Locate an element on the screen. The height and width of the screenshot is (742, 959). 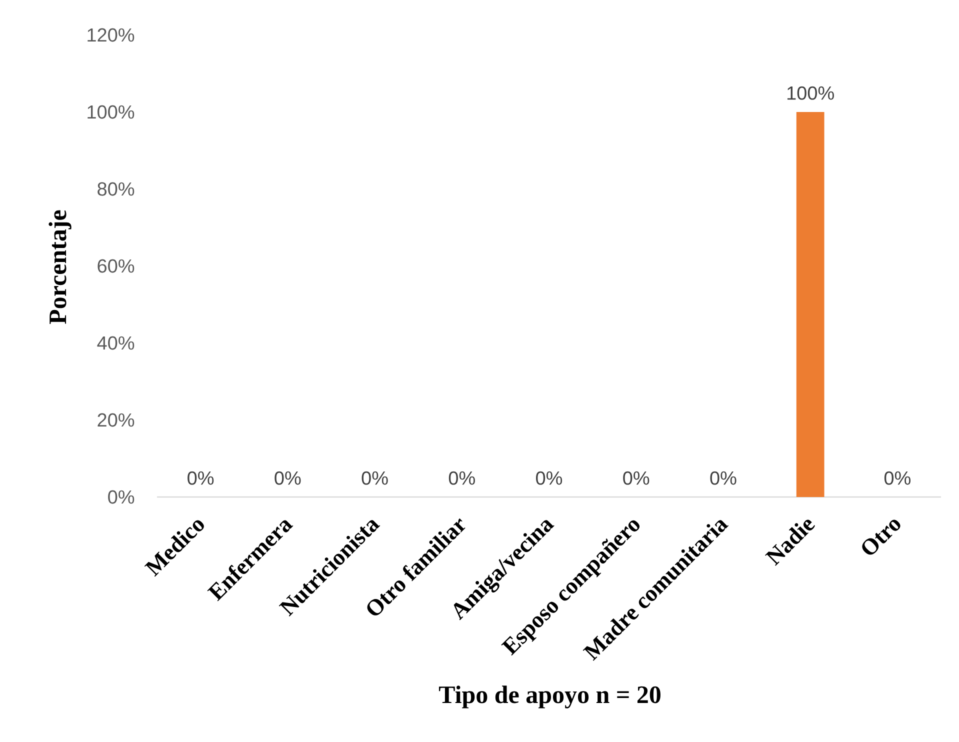
y-axis-title: Porcentaje is located at coordinates (60, 267).